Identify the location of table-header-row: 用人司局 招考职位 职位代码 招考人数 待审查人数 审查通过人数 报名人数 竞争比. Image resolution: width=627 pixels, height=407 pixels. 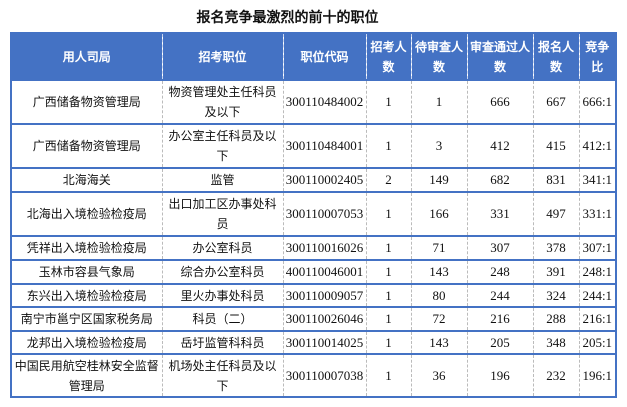
(313, 56).